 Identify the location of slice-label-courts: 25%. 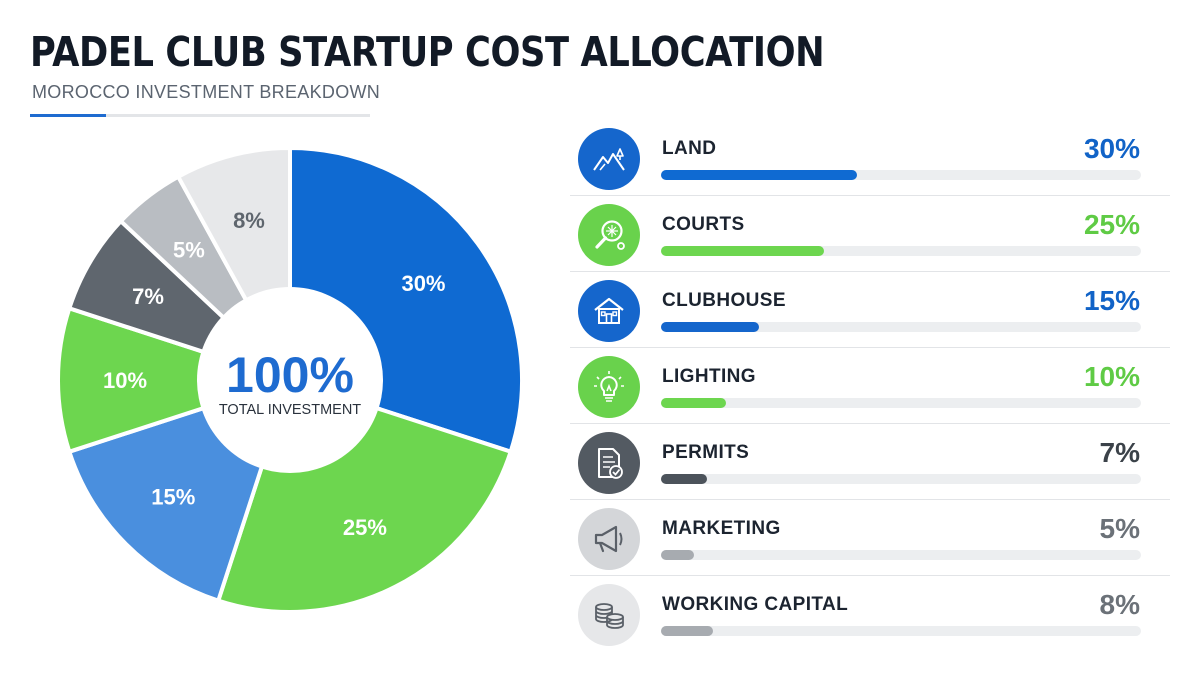
(365, 527).